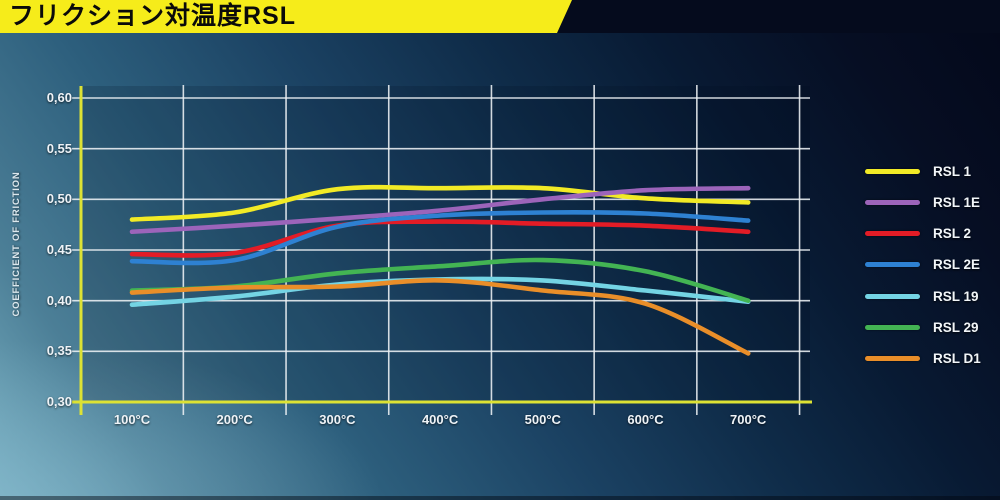 This screenshot has height=500, width=1000. Describe the element at coordinates (952, 233) in the screenshot. I see `legend-label: RSL 2` at that location.